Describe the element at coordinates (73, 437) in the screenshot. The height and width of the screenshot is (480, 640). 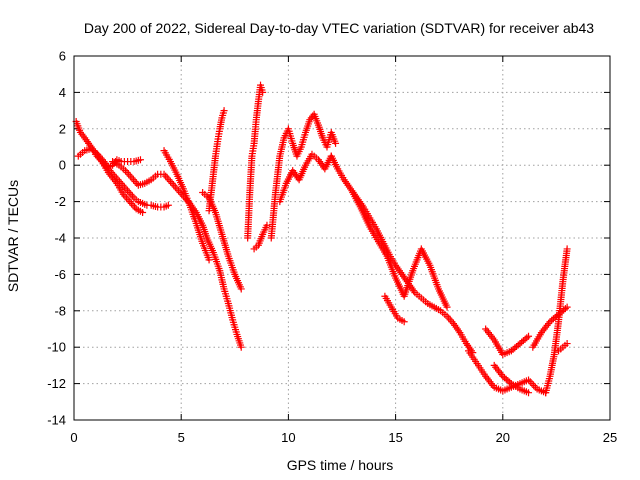
I see `x-tick-label: 0` at that location.